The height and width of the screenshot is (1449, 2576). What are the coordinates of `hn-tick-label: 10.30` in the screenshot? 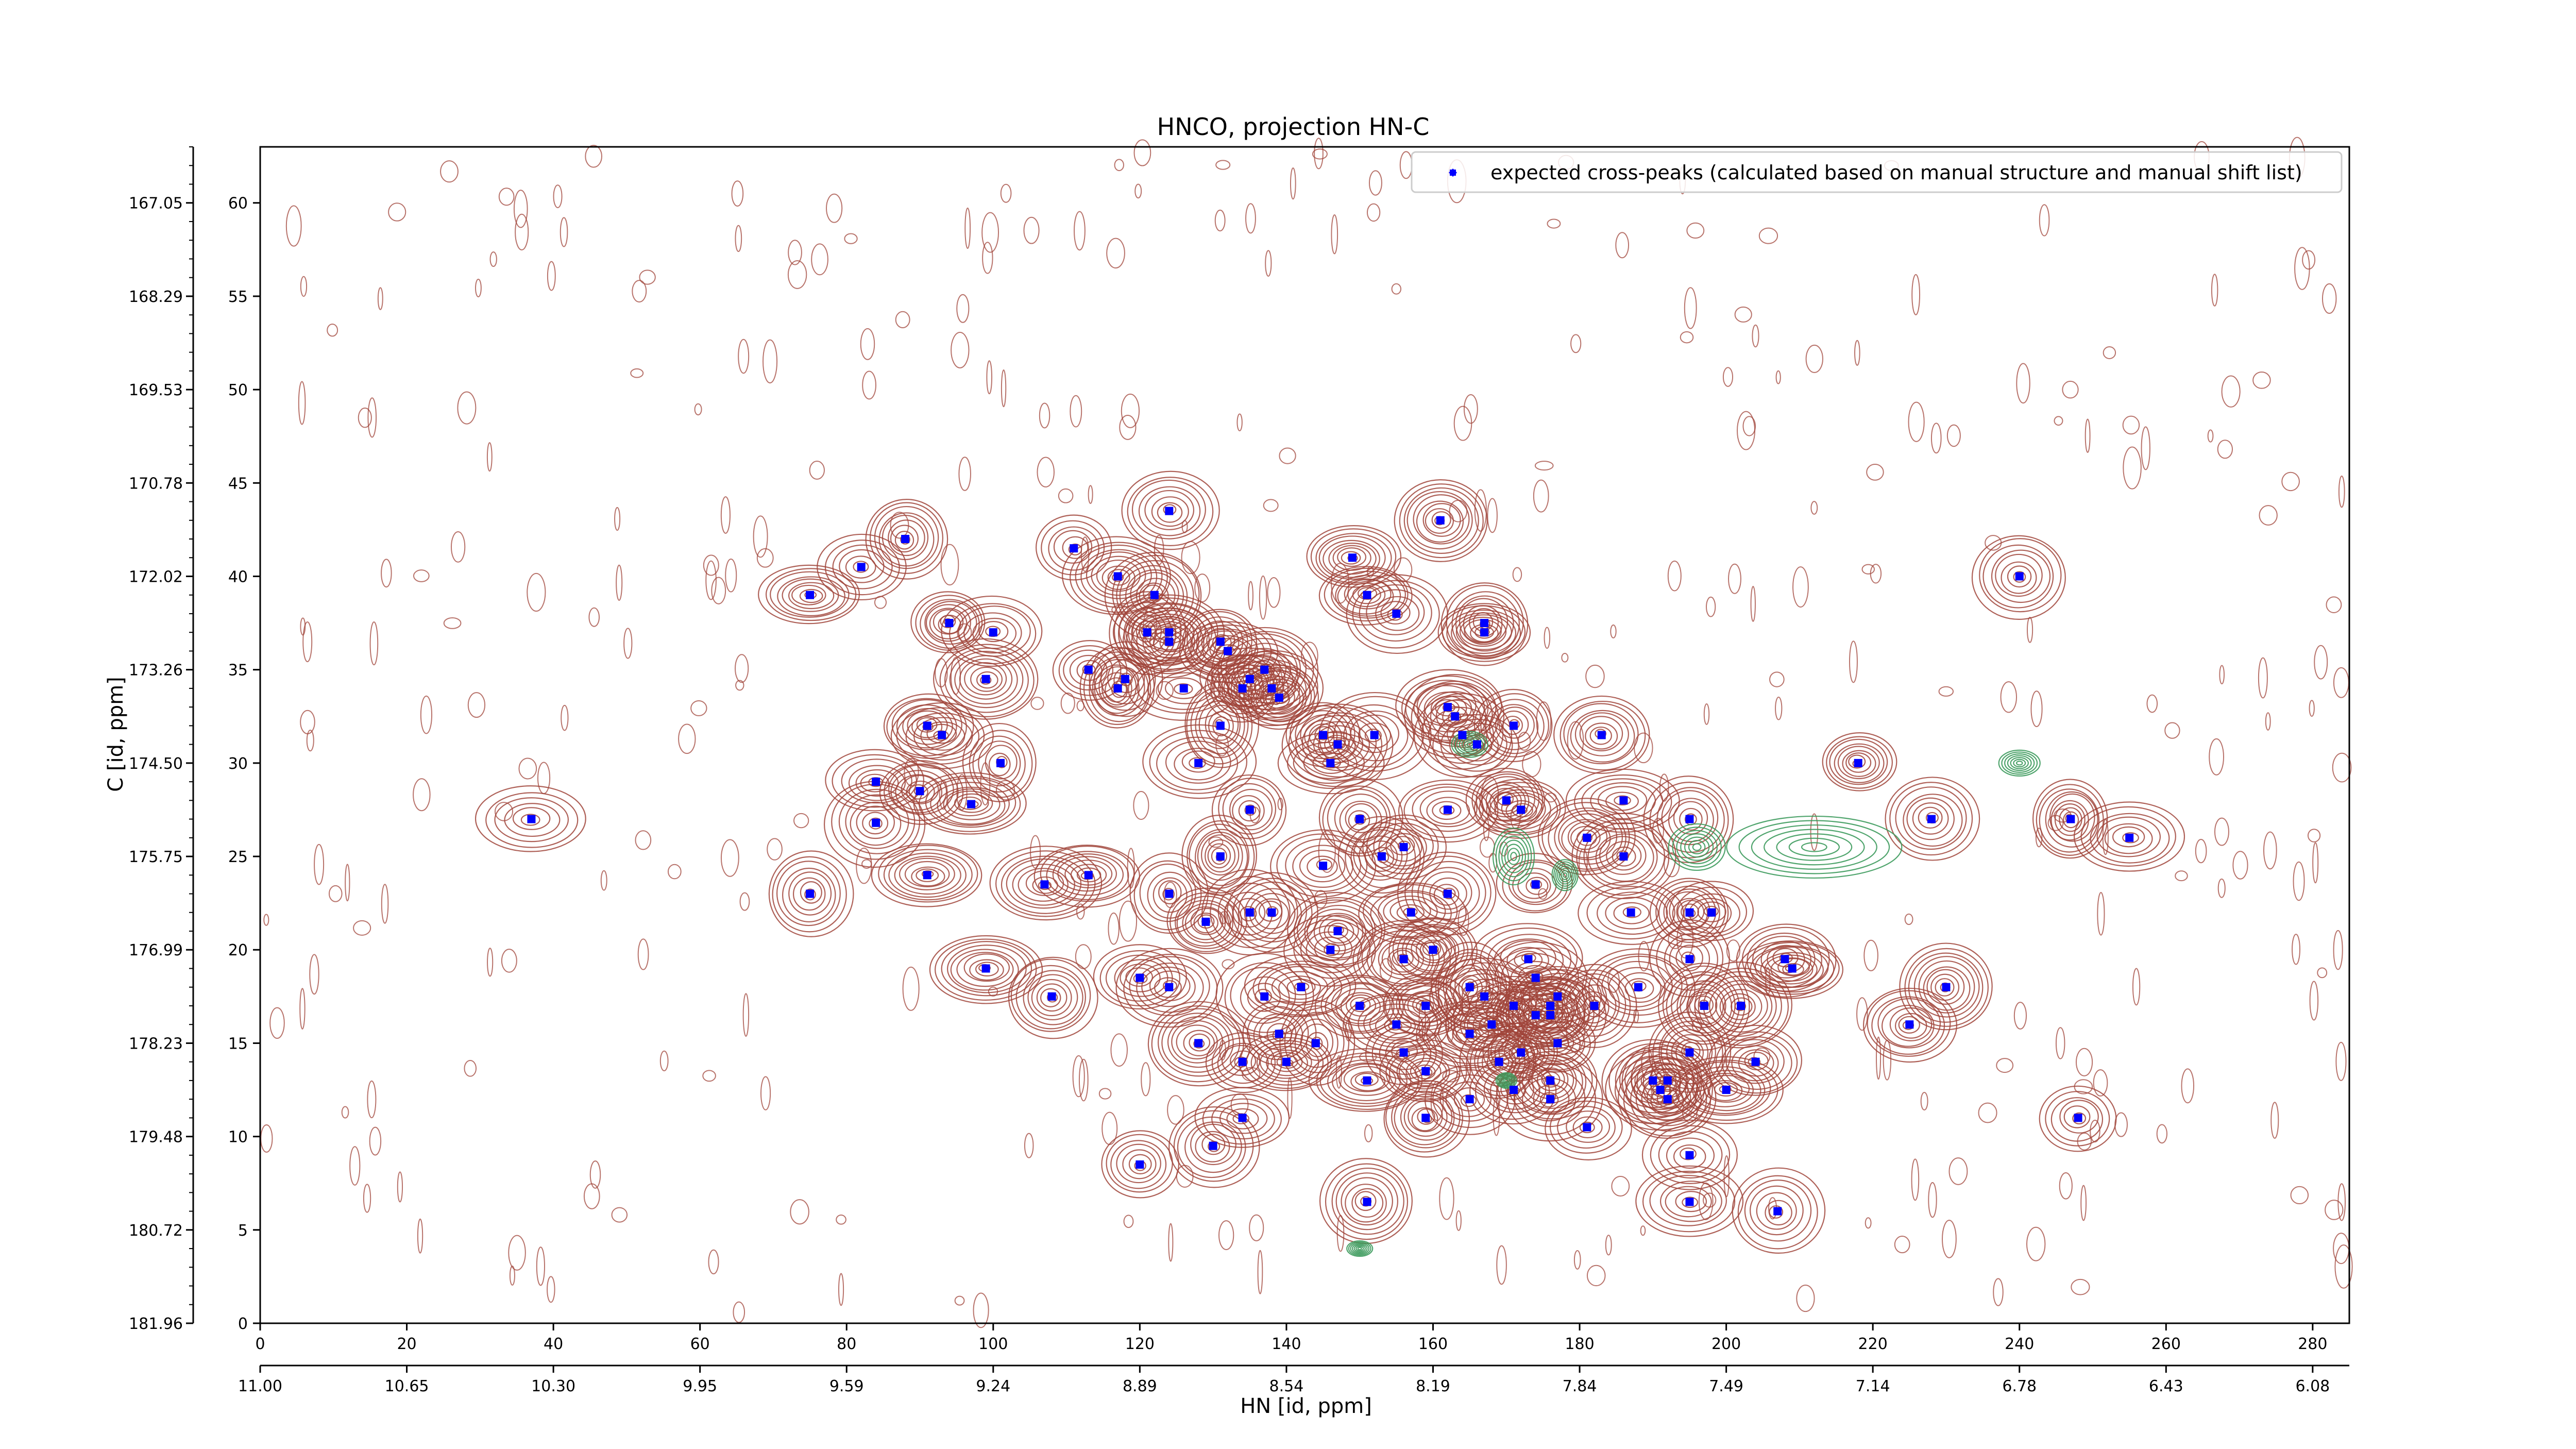 It's located at (553, 1386).